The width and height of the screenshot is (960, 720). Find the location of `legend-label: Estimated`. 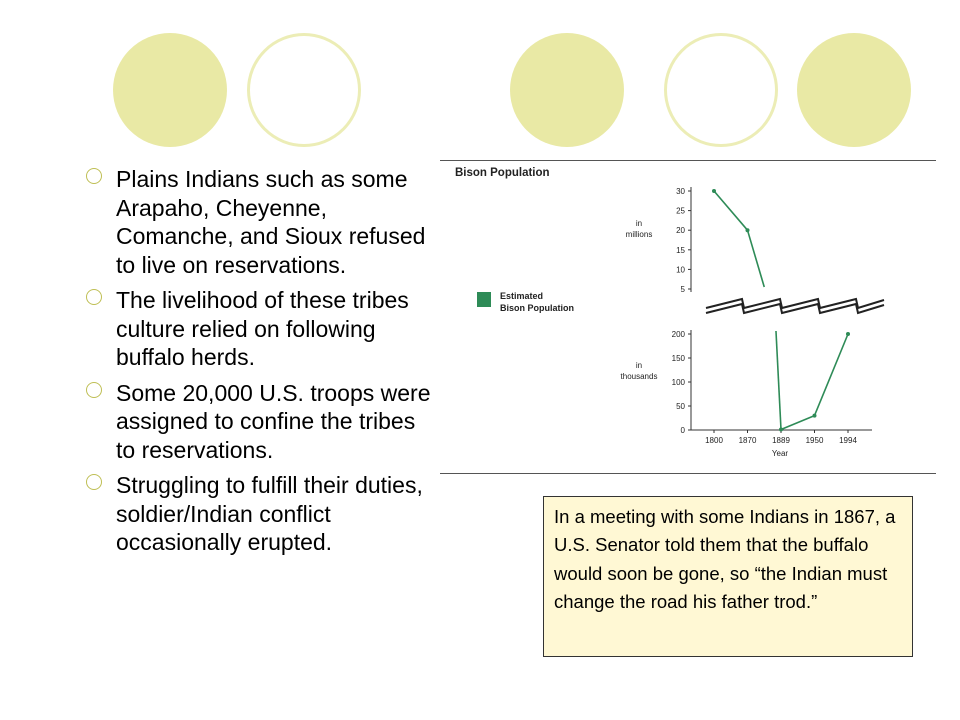

legend-label: Estimated is located at coordinates (521, 296).